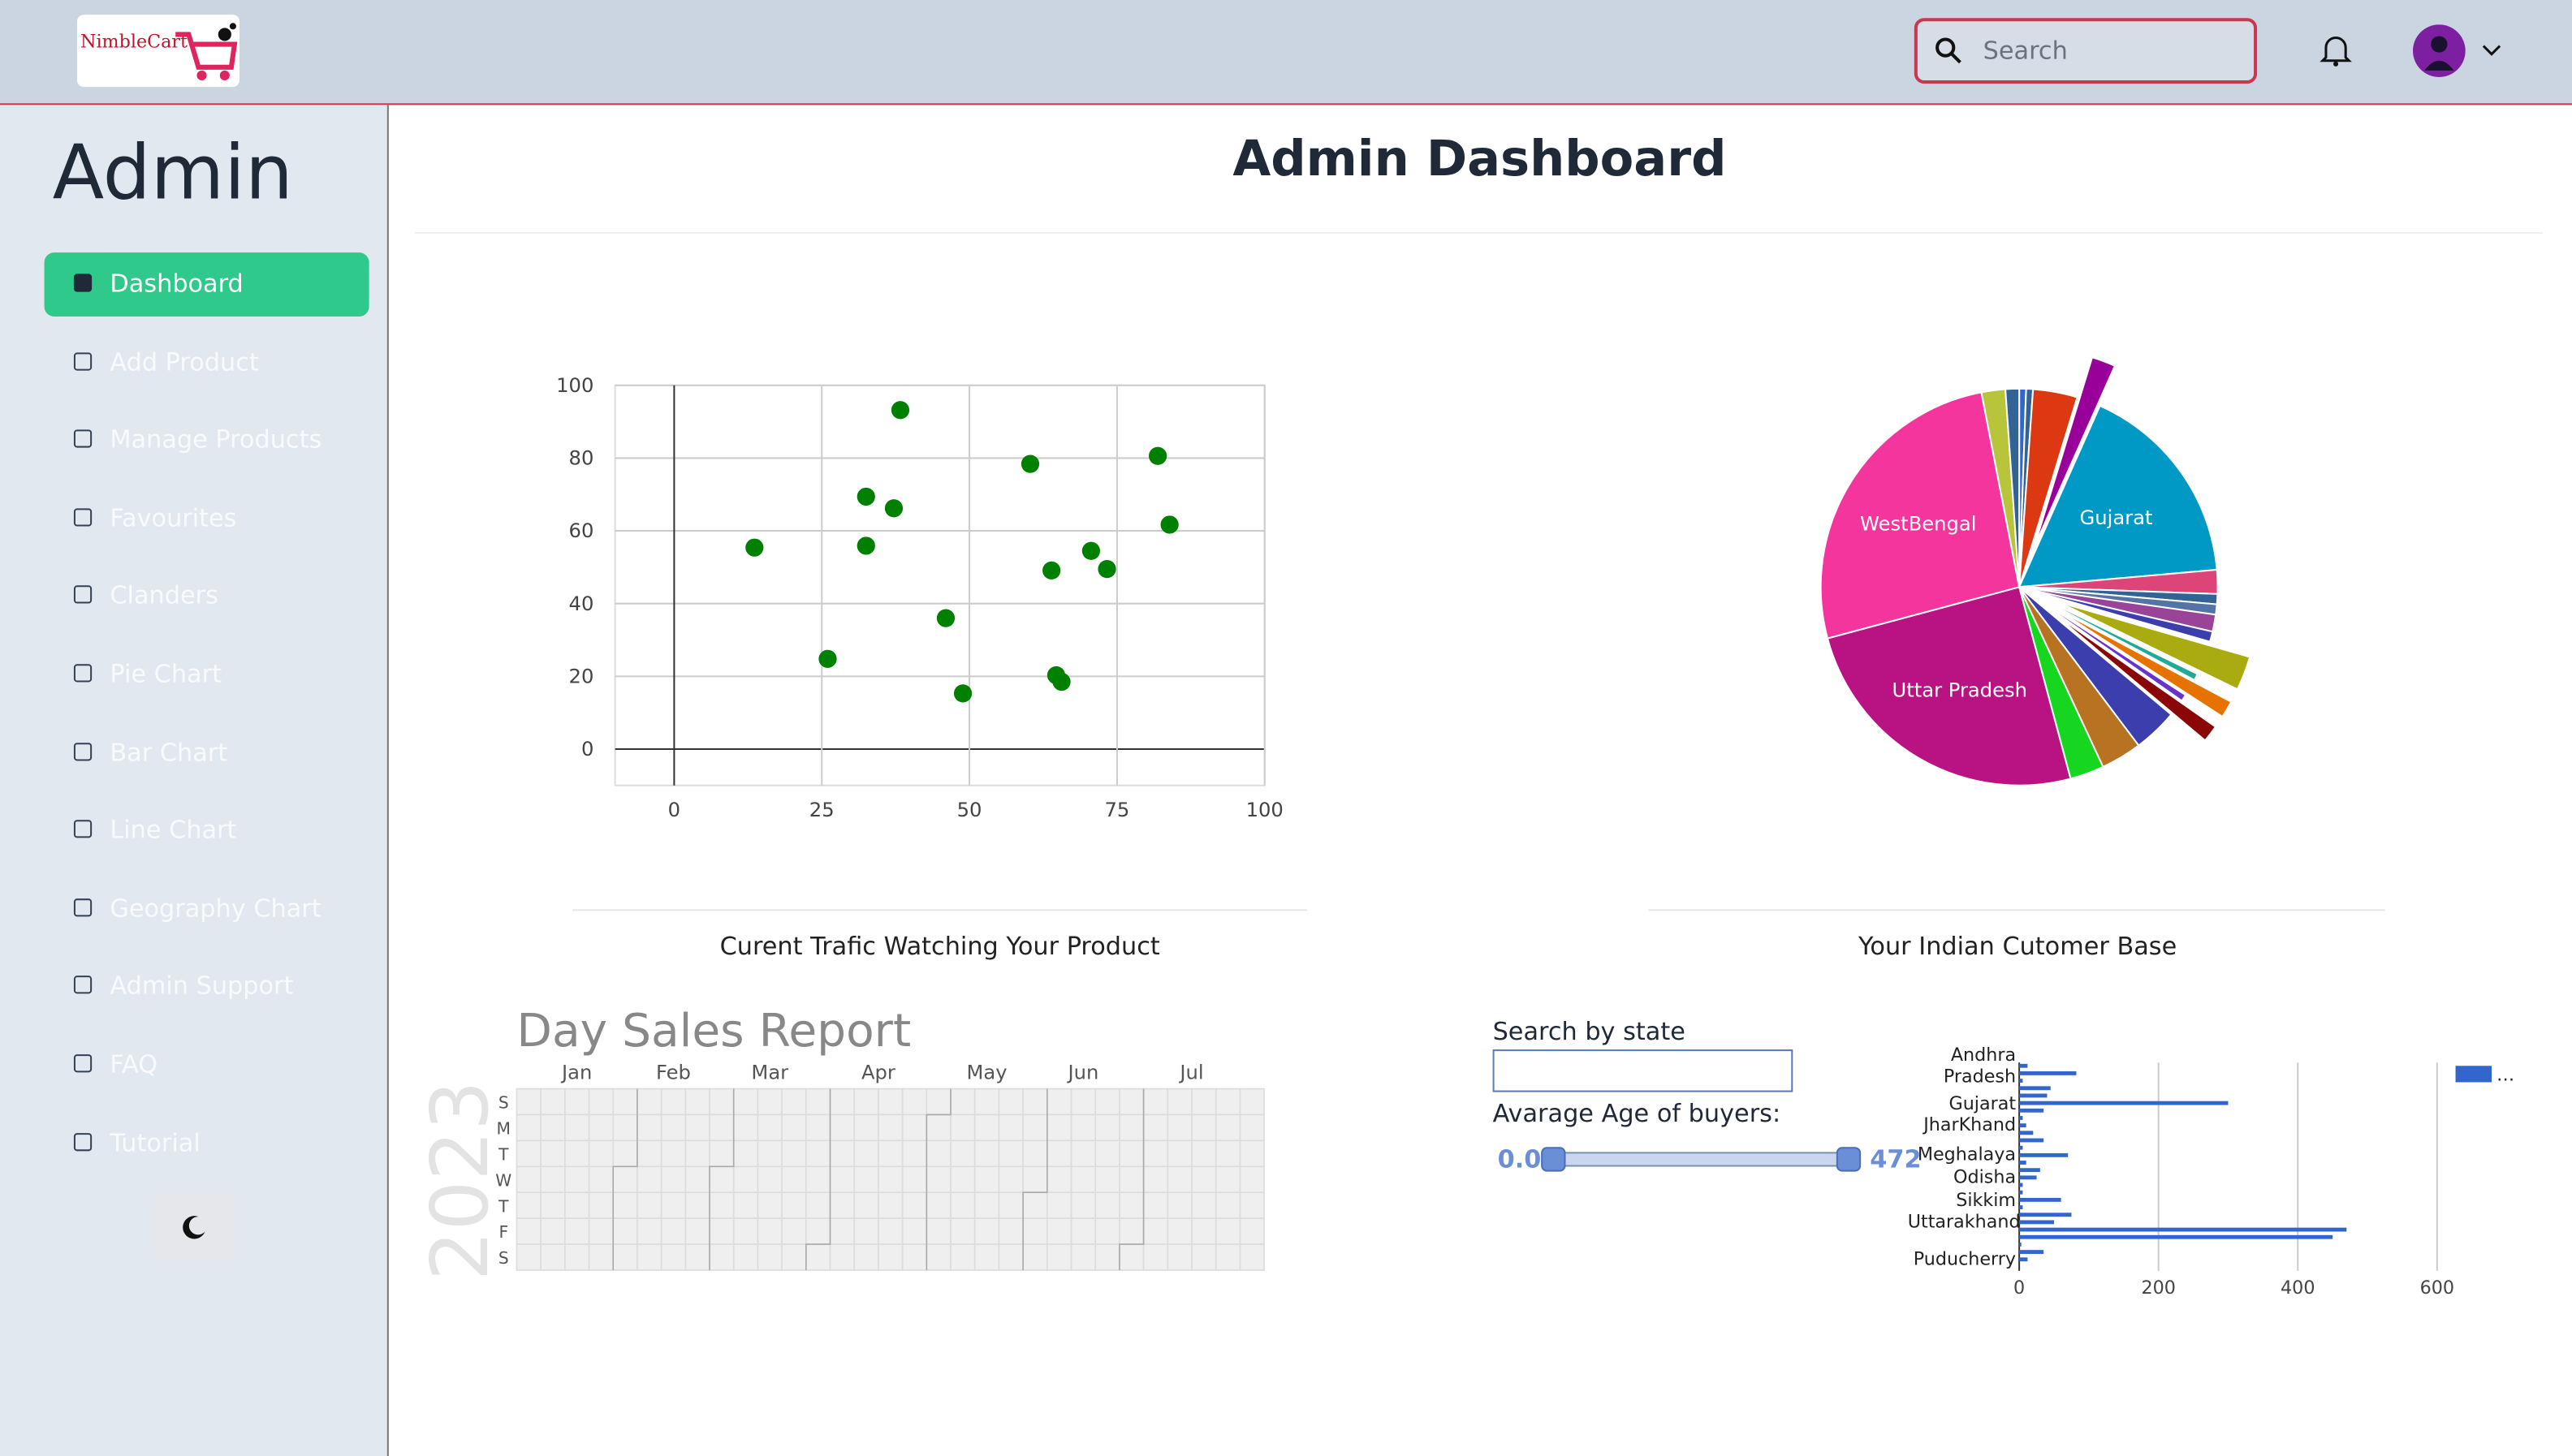  What do you see at coordinates (2473, 1074) in the screenshot?
I see `legend-swatch` at bounding box center [2473, 1074].